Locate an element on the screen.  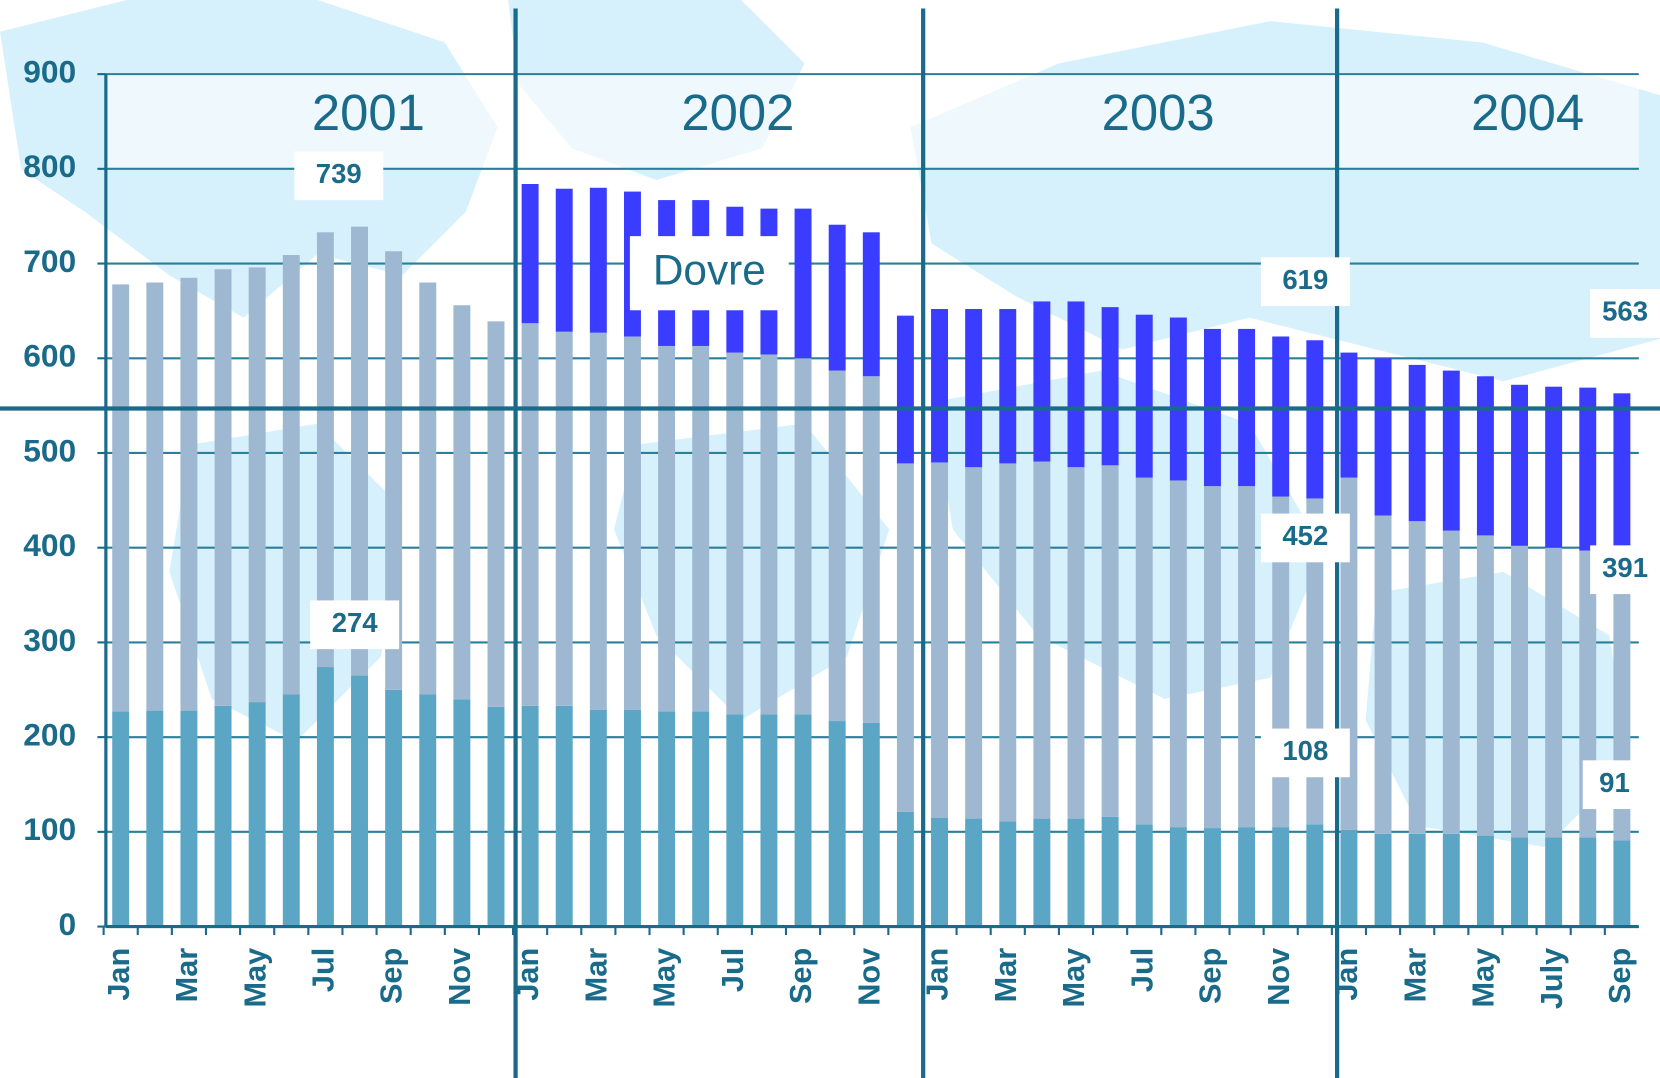
year-label: 2001 is located at coordinates (368, 112).